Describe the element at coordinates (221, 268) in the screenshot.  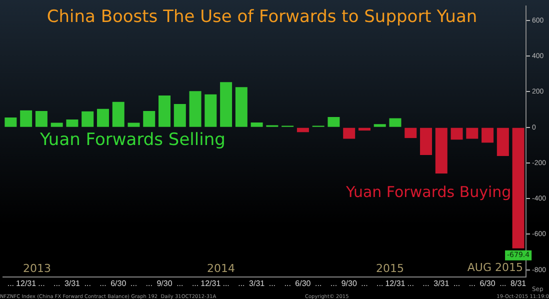
I see `annotation: 2014` at that location.